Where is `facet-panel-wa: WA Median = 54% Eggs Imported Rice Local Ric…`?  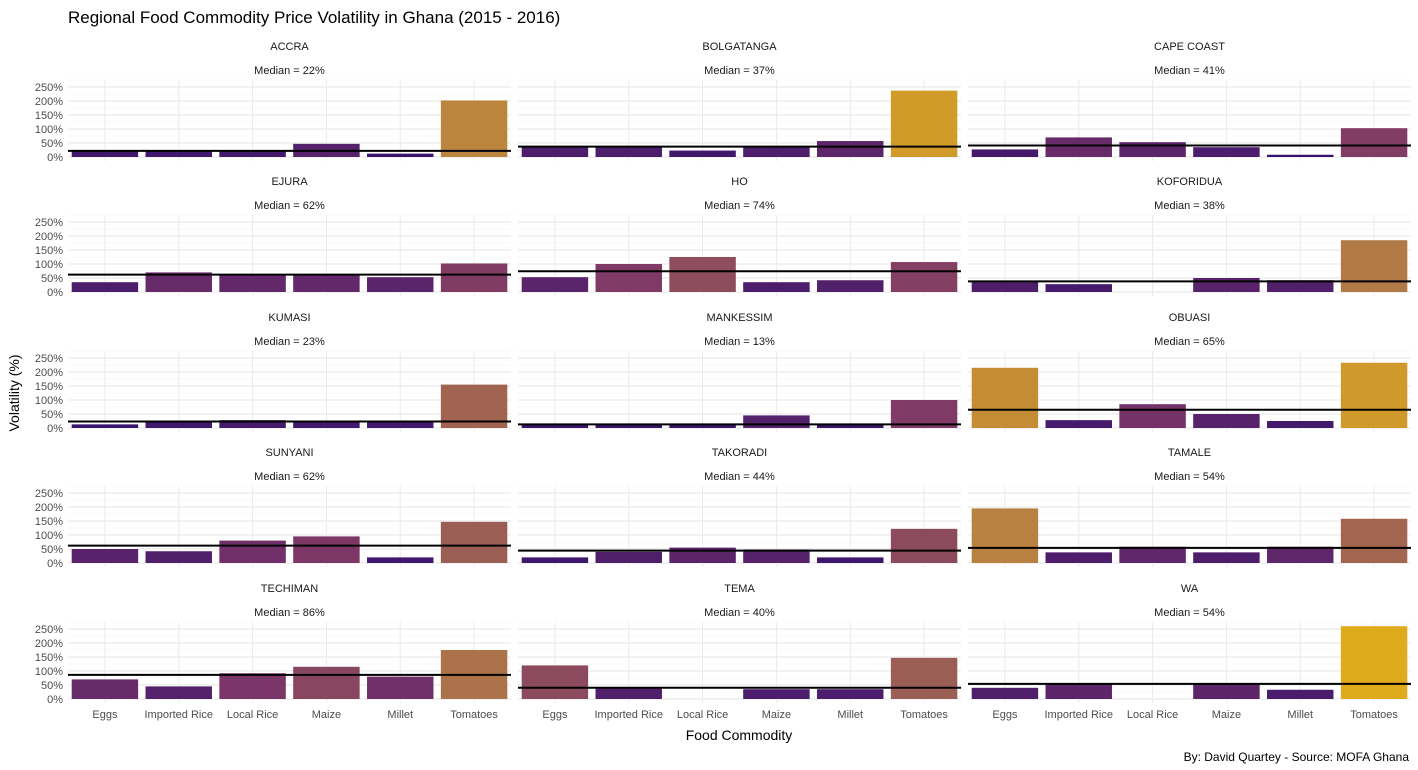 facet-panel-wa: WA Median = 54% Eggs Imported Rice Local Ric… is located at coordinates (1189, 652).